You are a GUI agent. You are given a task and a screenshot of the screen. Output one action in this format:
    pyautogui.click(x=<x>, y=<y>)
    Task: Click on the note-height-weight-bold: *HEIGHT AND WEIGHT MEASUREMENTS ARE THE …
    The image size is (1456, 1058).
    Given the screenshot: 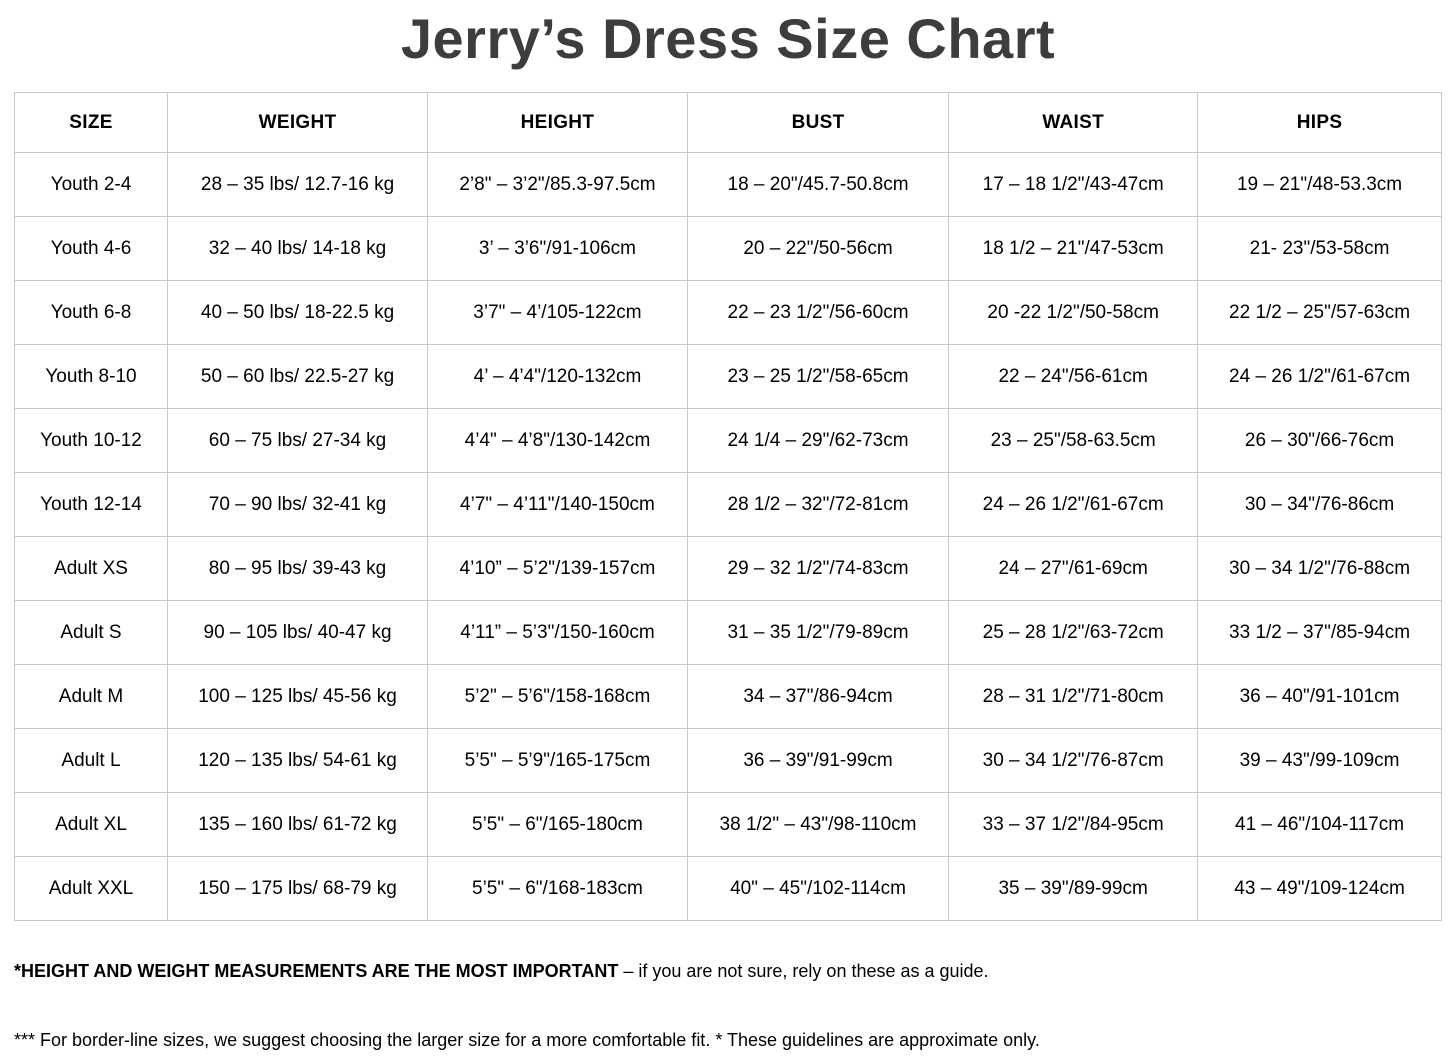 What is the action you would take?
    pyautogui.click(x=316, y=971)
    